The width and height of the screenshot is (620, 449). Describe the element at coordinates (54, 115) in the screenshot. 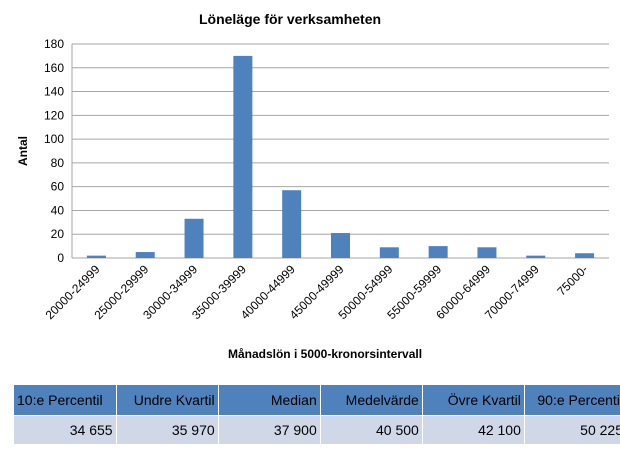

I see `y-tick-label: 120` at that location.